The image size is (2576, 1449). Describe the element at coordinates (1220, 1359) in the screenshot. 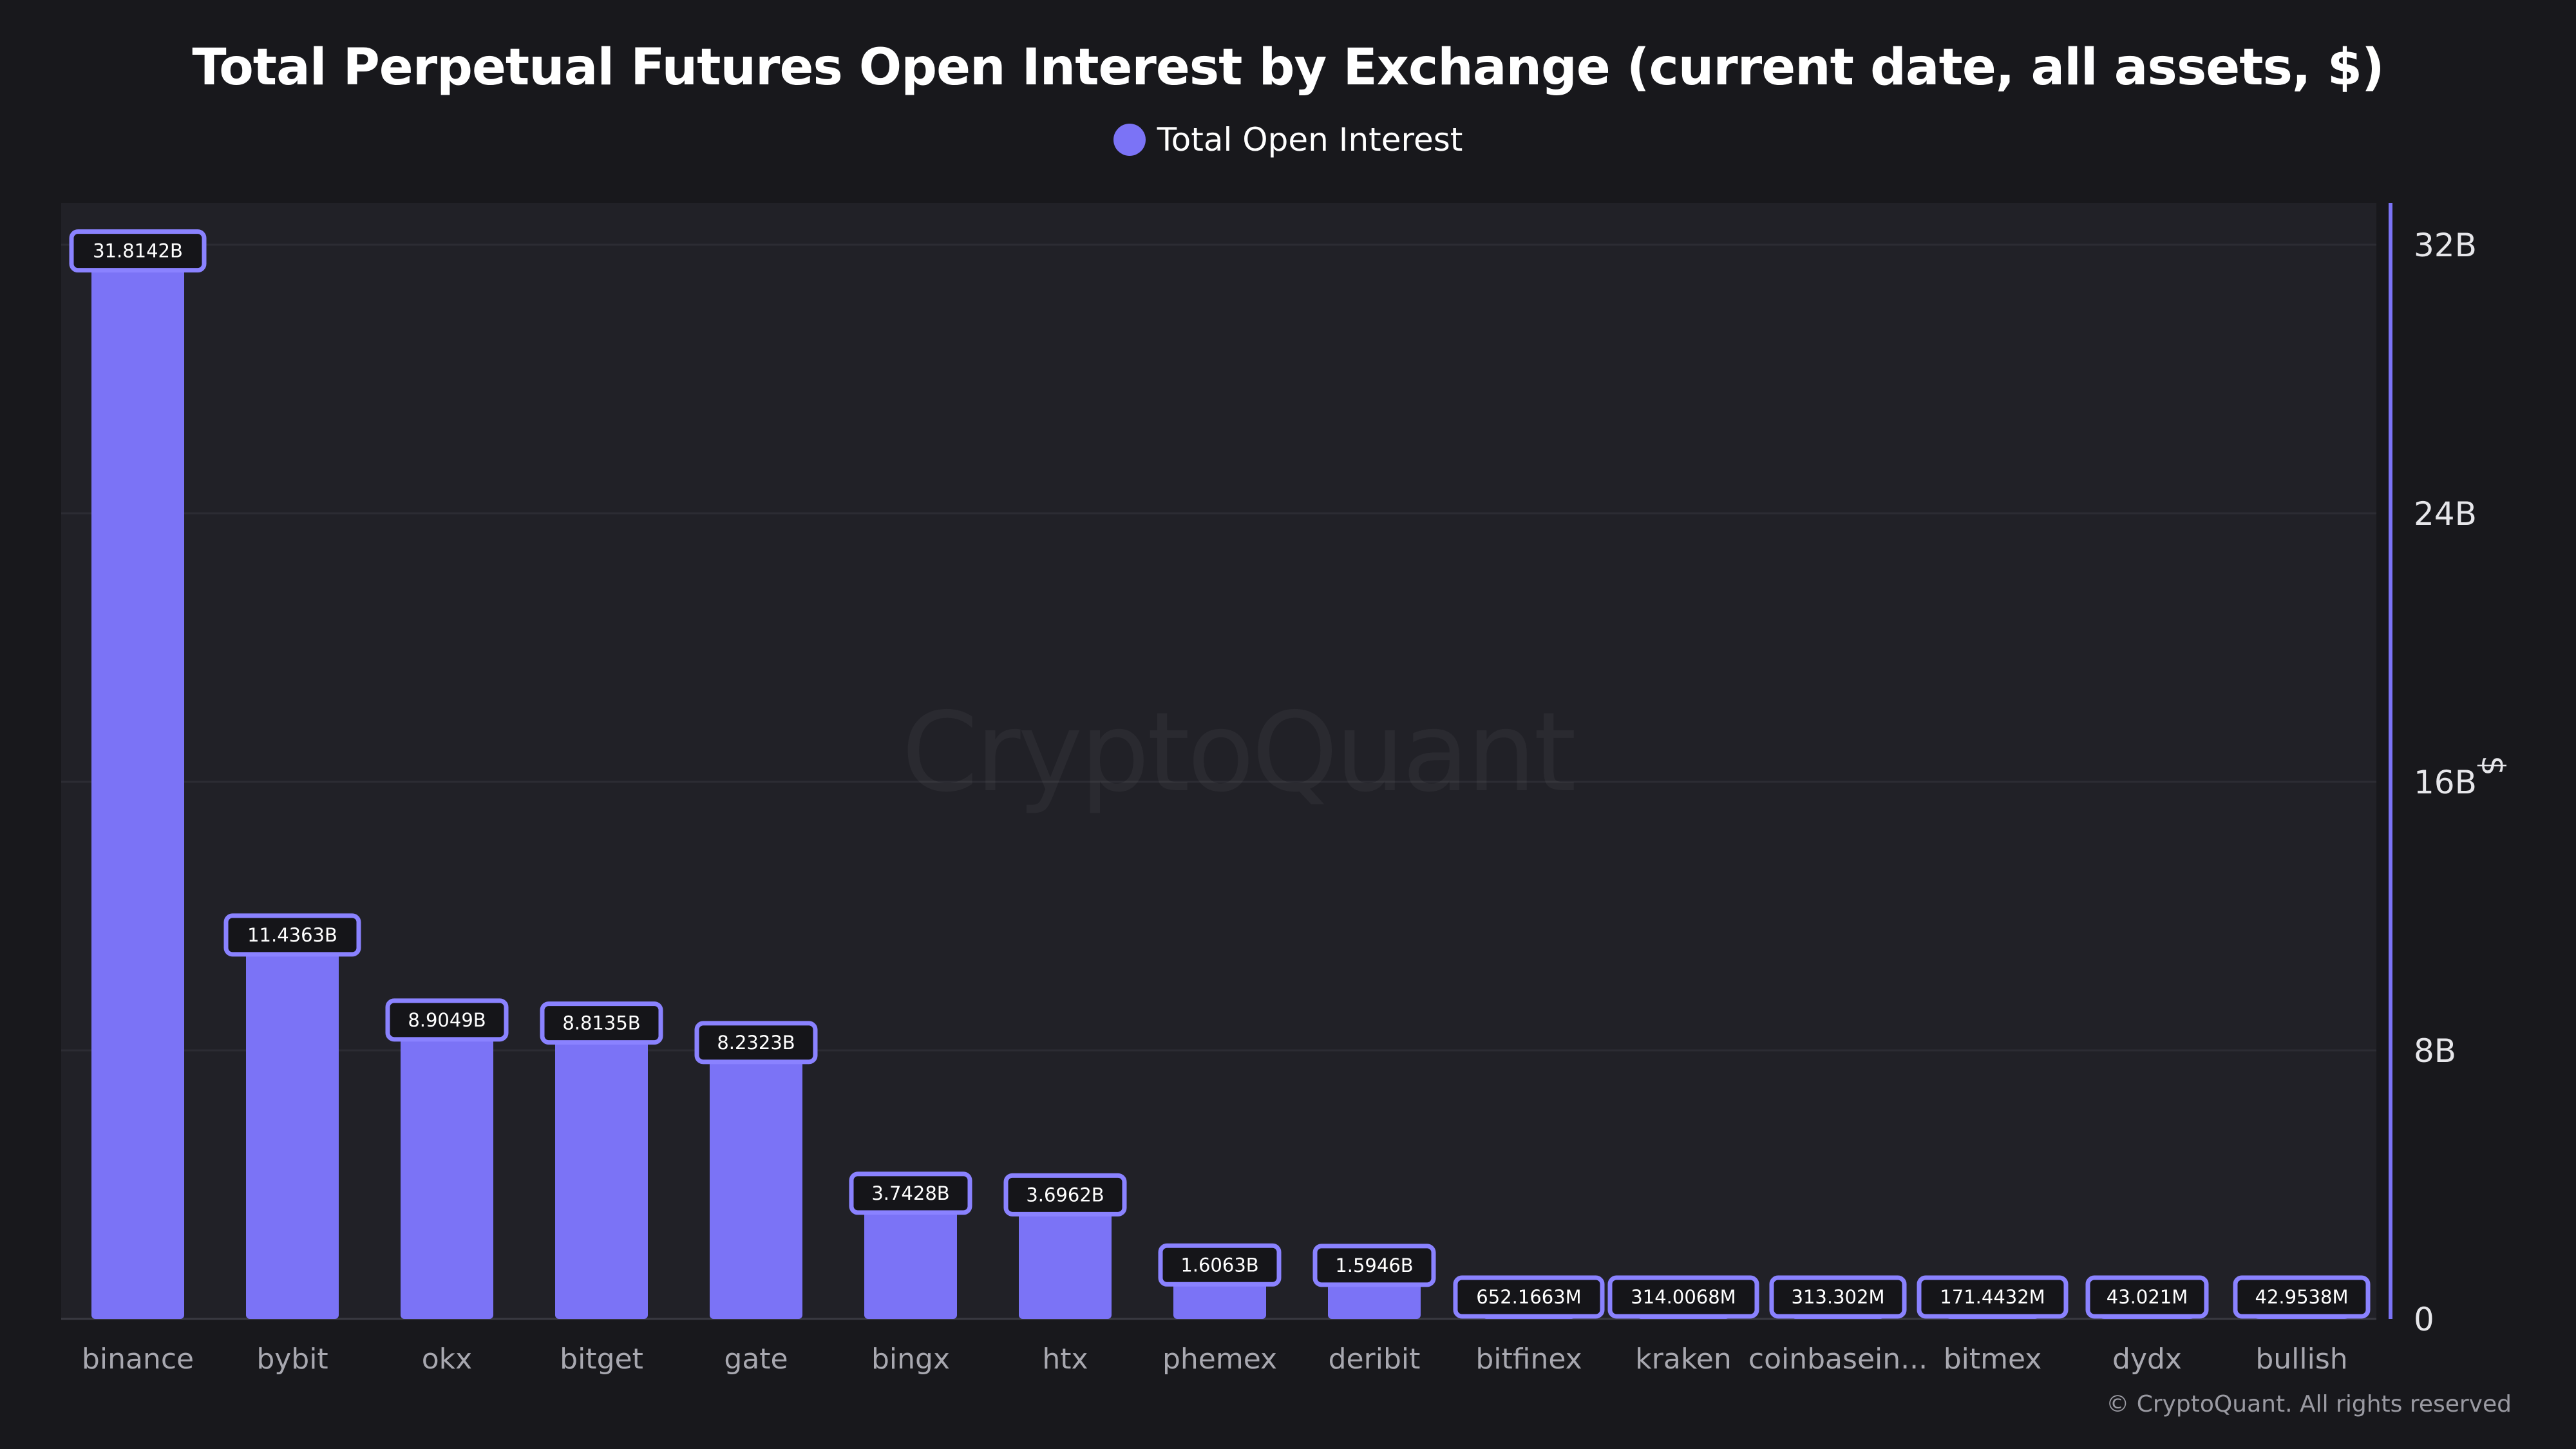

I see `x-tick-label: phemex` at that location.